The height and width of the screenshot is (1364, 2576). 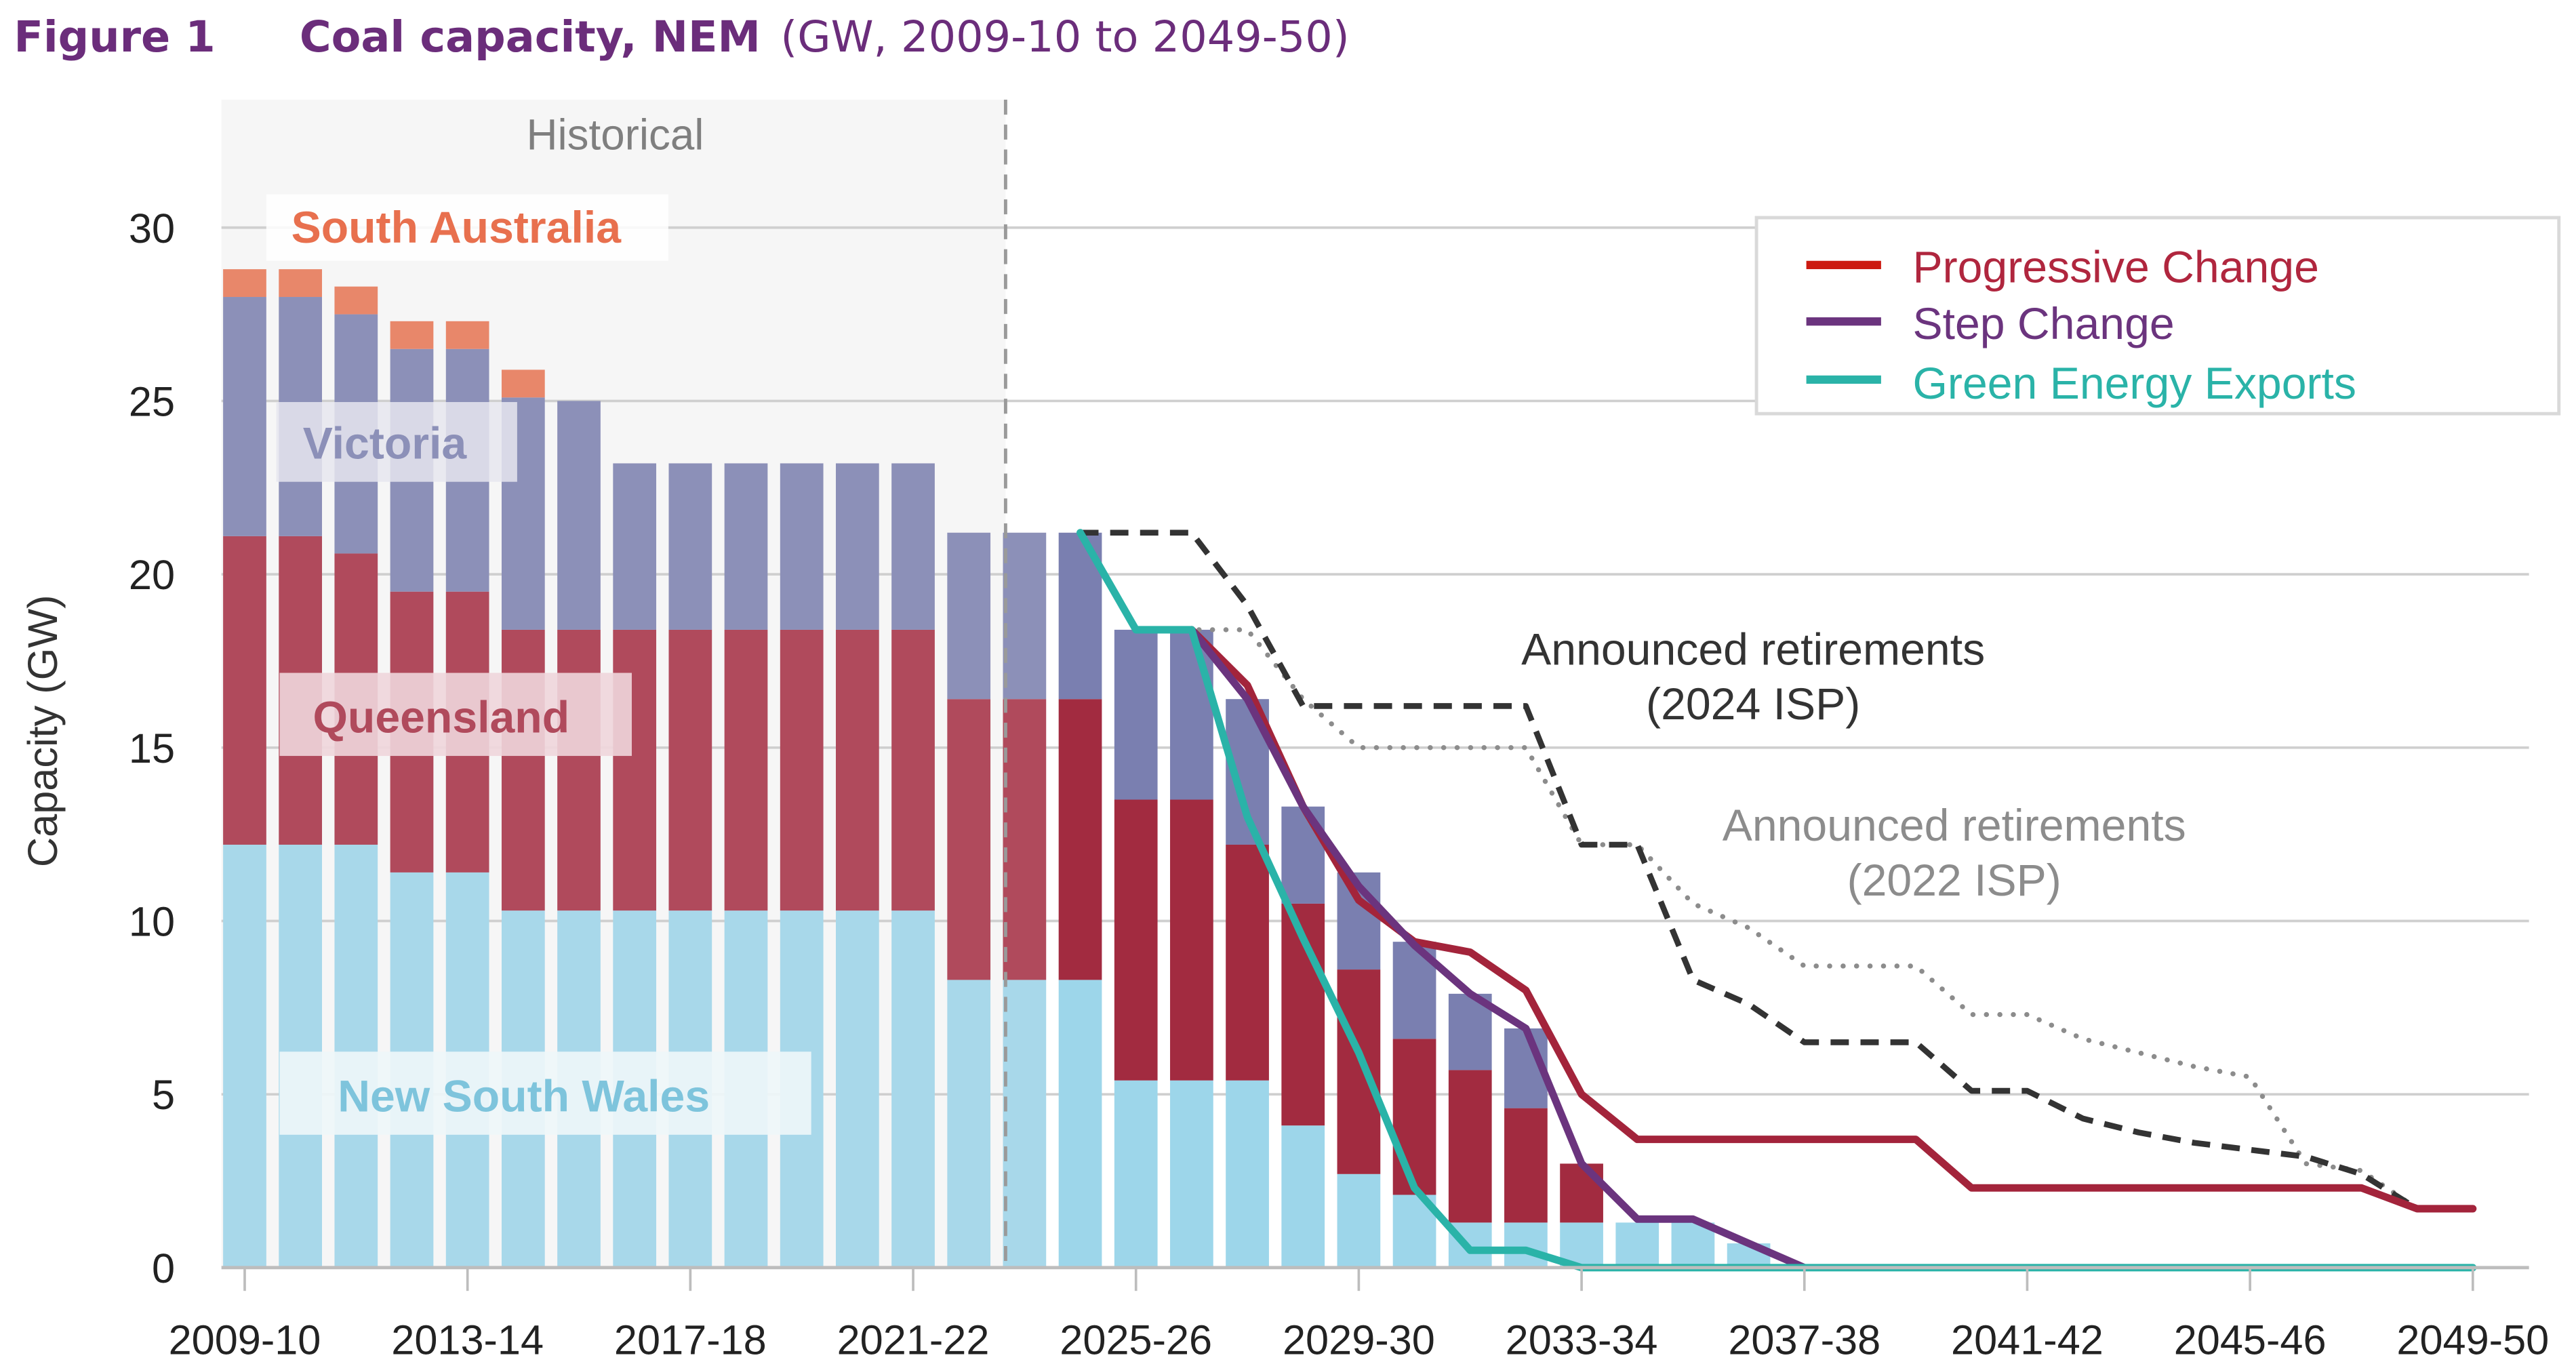 What do you see at coordinates (1359, 1340) in the screenshot?
I see `x-tick-label: 2029-30` at bounding box center [1359, 1340].